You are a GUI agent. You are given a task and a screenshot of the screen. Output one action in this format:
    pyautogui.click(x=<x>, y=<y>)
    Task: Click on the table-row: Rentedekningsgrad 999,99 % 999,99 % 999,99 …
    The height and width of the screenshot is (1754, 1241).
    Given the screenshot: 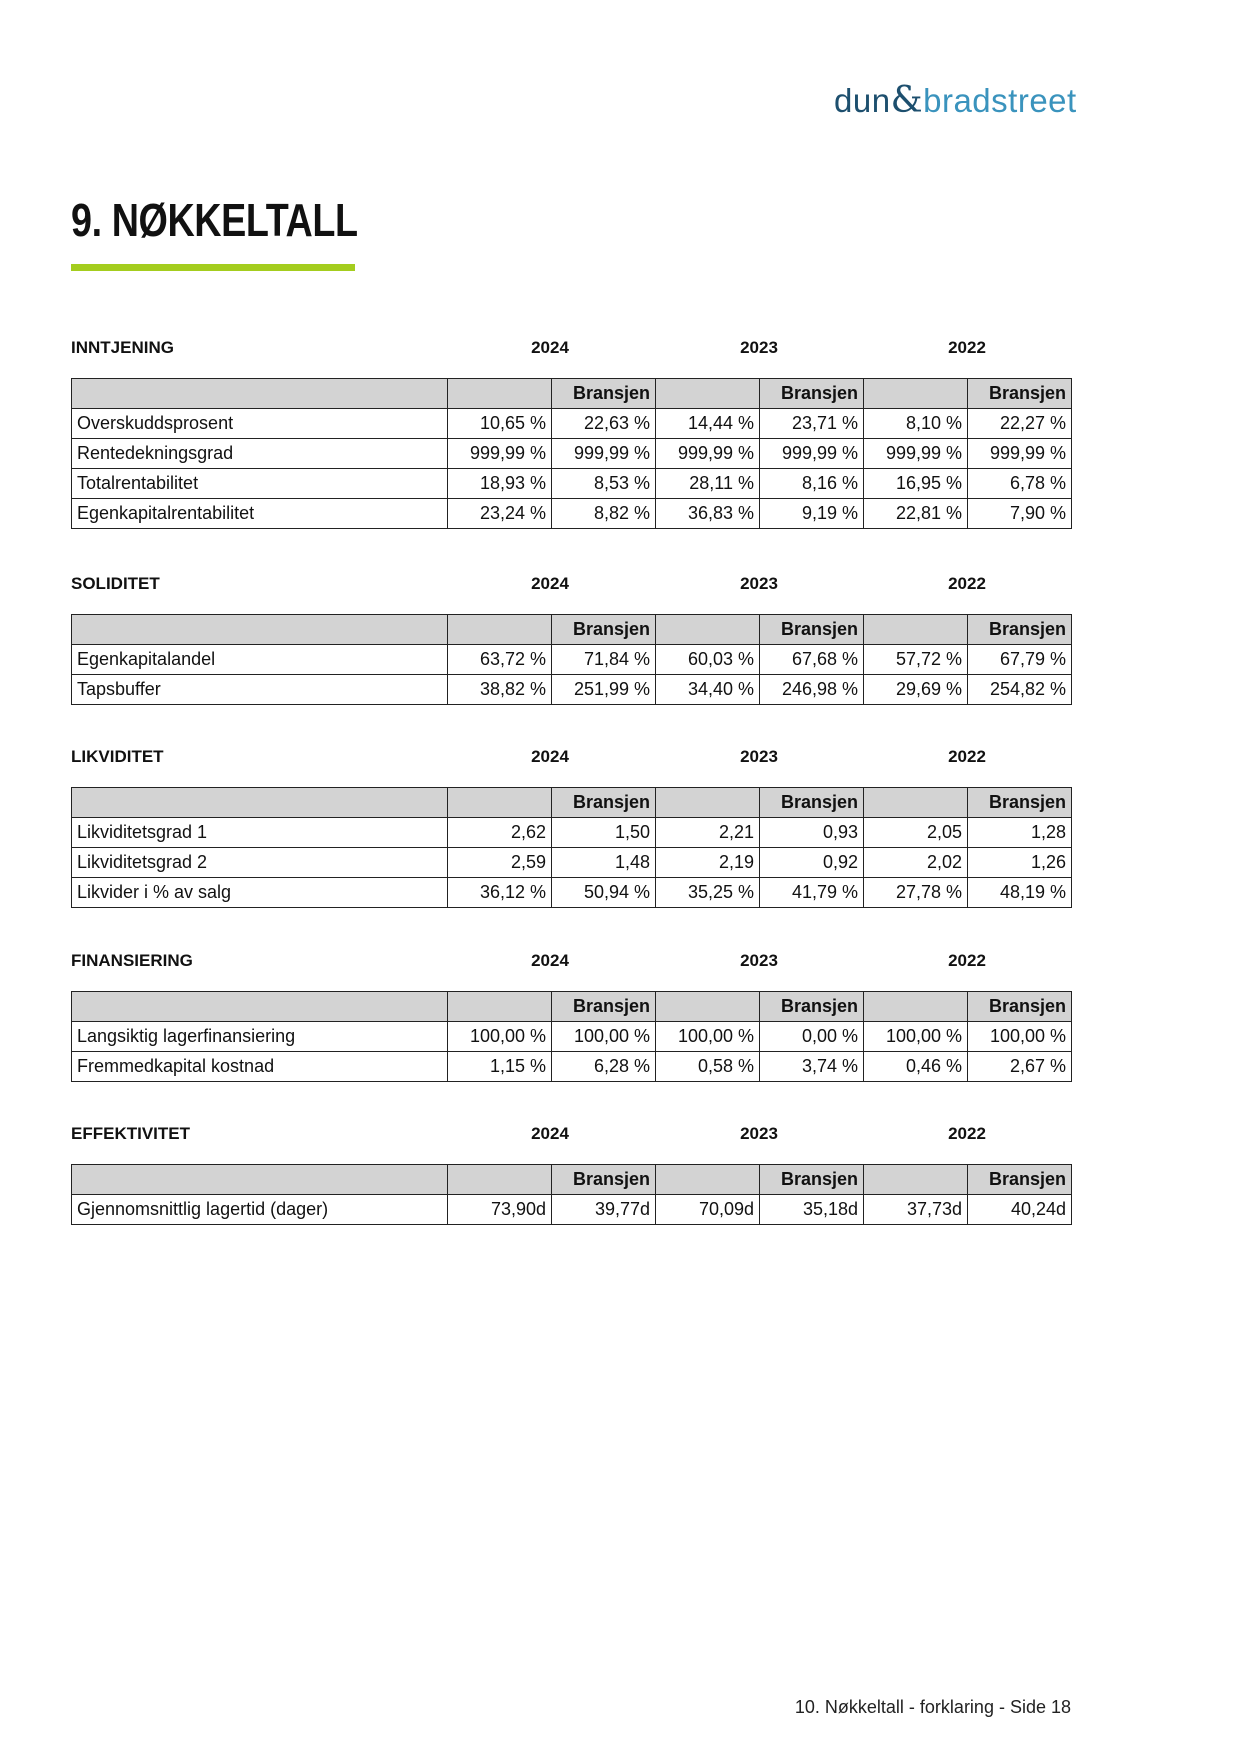 What is the action you would take?
    pyautogui.click(x=571, y=453)
    